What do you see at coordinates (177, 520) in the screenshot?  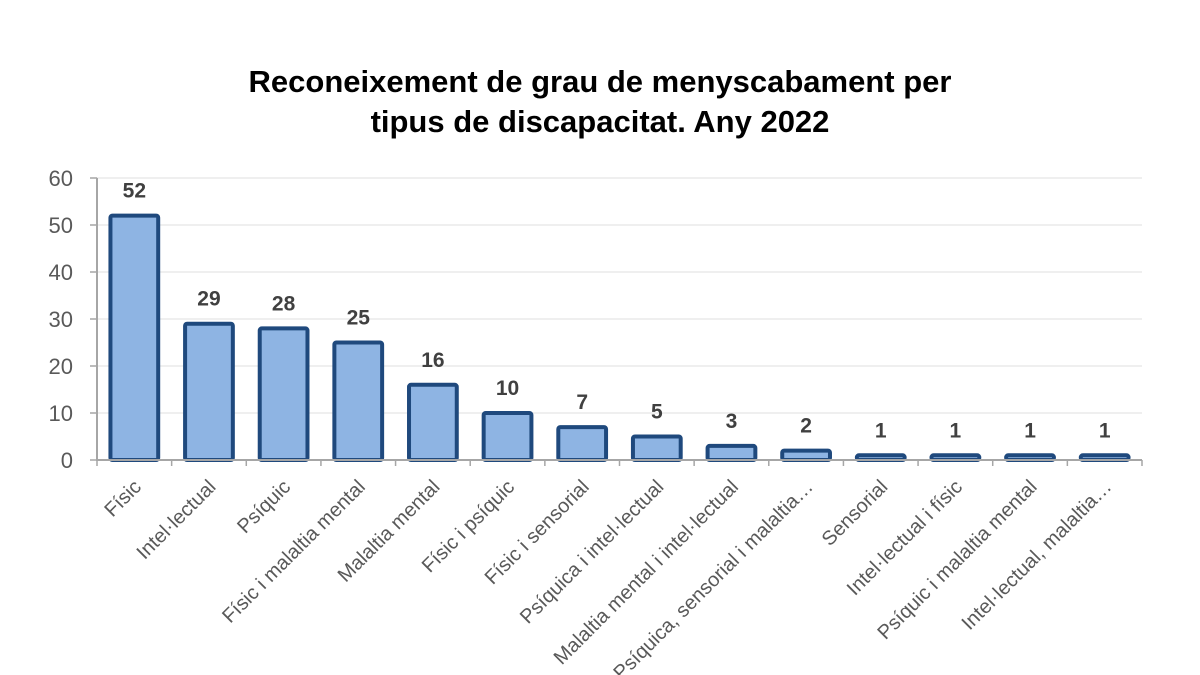 I see `x-tick-label: Intel·lectual` at bounding box center [177, 520].